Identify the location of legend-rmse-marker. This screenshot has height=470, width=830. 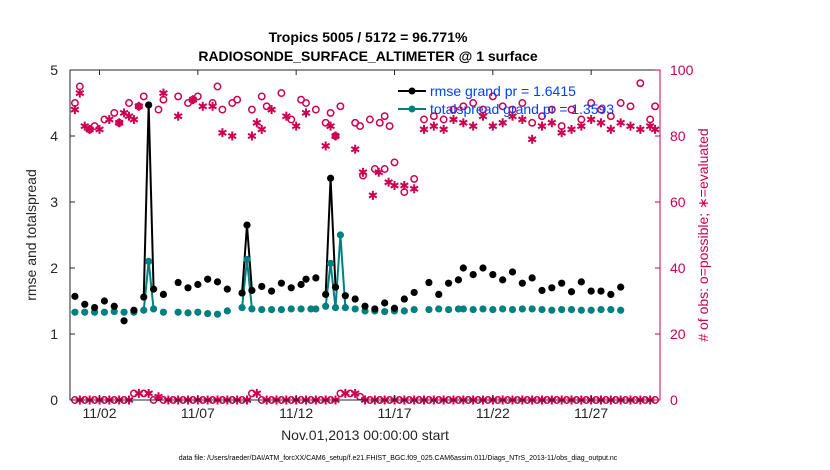
(412, 91).